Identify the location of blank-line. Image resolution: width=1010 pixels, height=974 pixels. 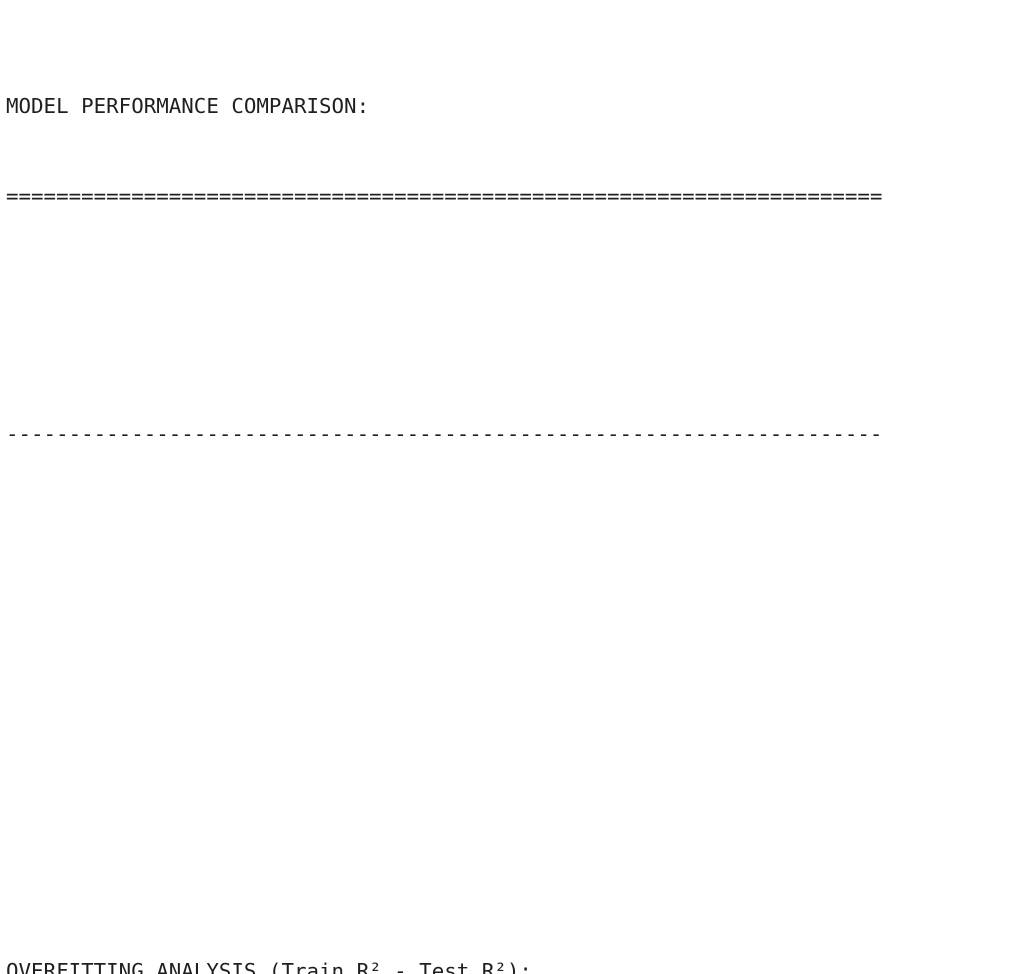
(506, 852).